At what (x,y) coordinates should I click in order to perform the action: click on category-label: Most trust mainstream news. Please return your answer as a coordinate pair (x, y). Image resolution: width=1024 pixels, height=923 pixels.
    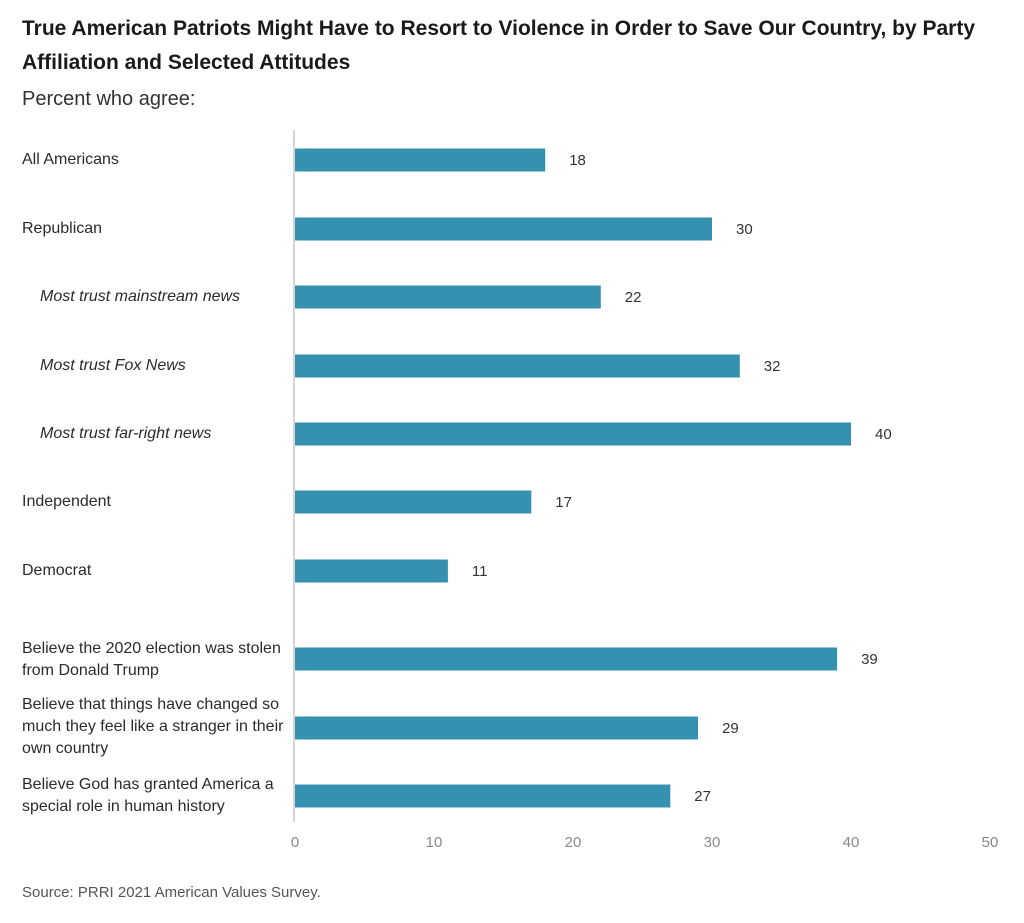
    Looking at the image, I should click on (140, 296).